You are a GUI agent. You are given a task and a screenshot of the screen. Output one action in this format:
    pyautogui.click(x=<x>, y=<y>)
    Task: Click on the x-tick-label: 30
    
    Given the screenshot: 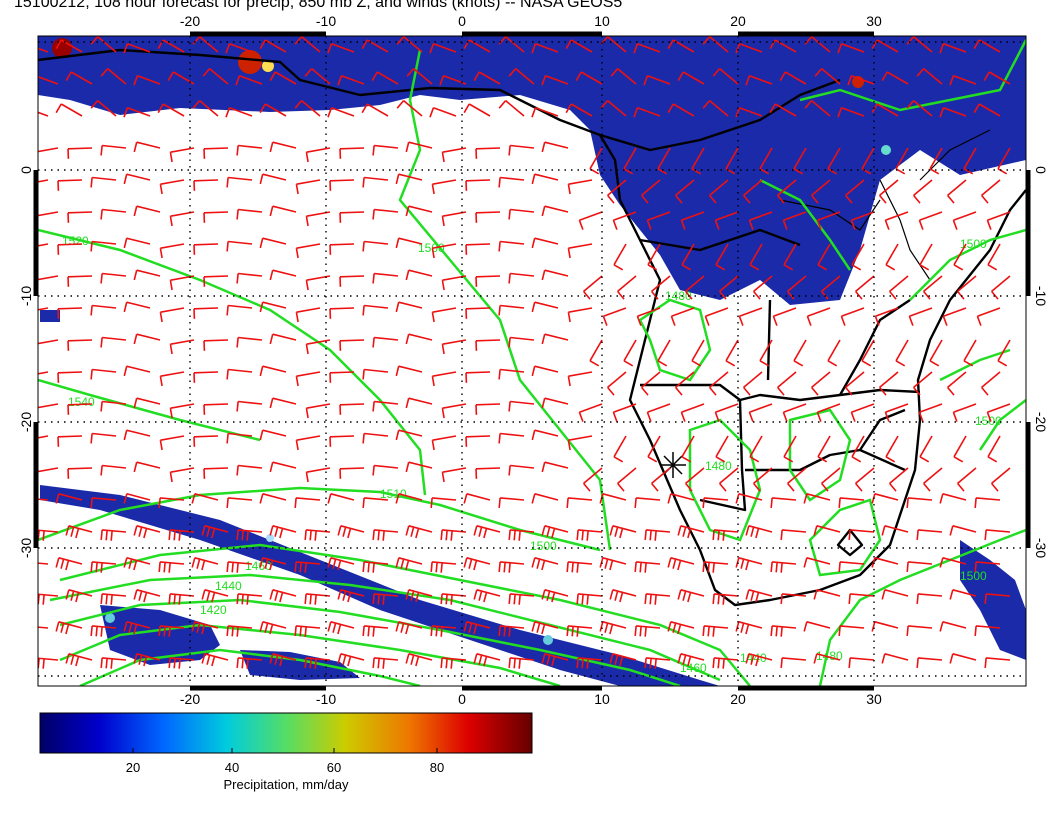 What is the action you would take?
    pyautogui.click(x=874, y=21)
    